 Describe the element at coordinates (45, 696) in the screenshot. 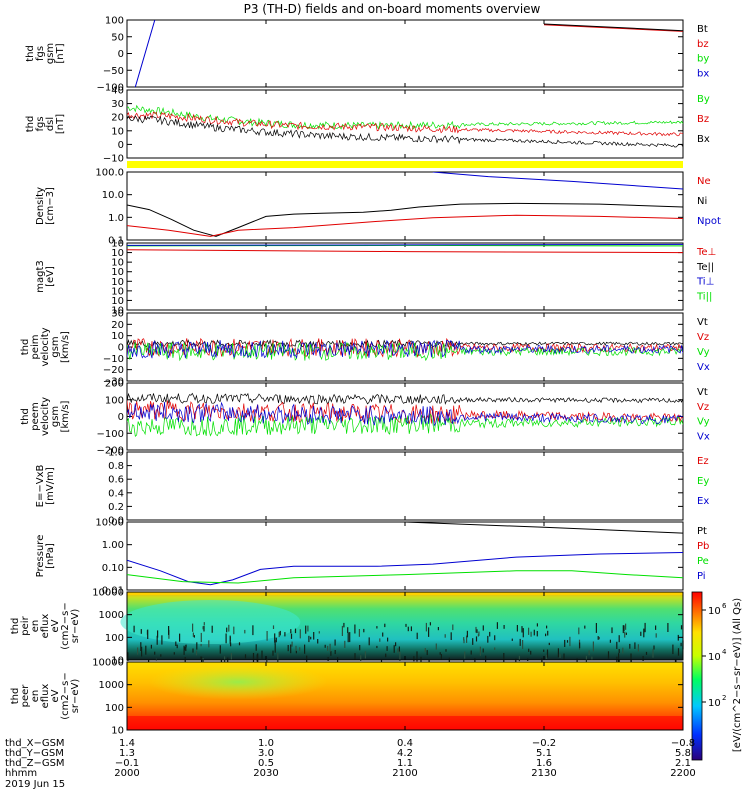

I see `y-axis-label: eflux` at that location.